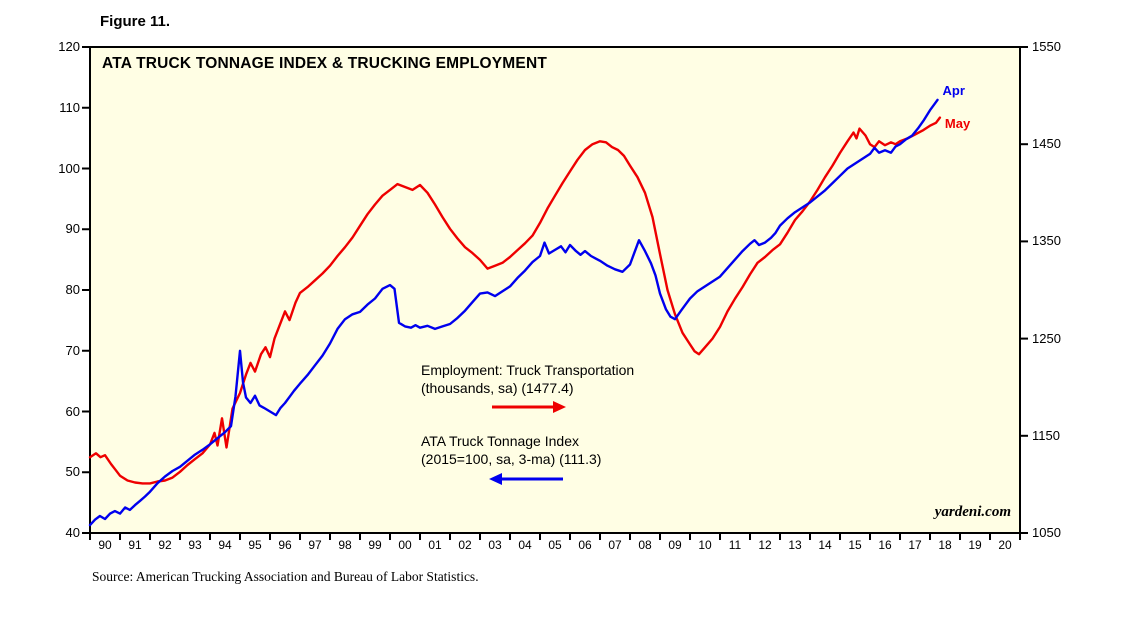  Describe the element at coordinates (435, 545) in the screenshot. I see `x-axis-tick-label: 01` at that location.